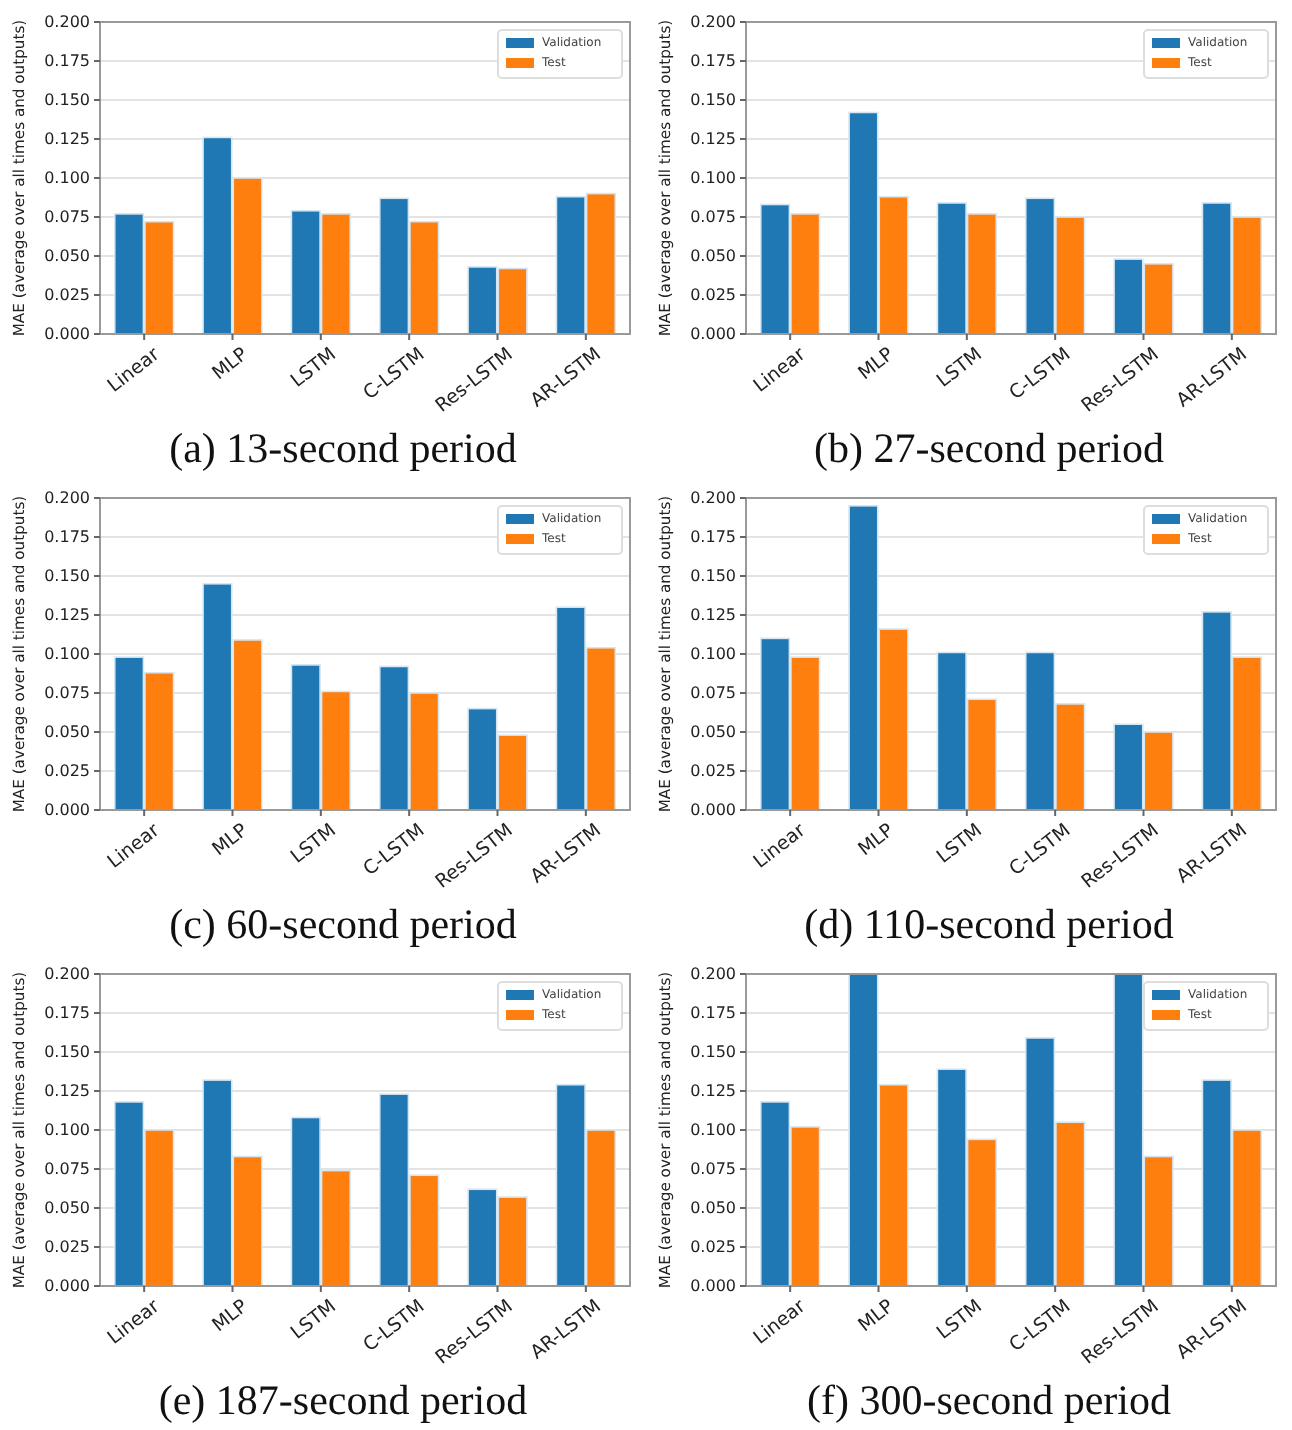  What do you see at coordinates (989, 1400) in the screenshot?
I see `text: (f) 300-second period` at bounding box center [989, 1400].